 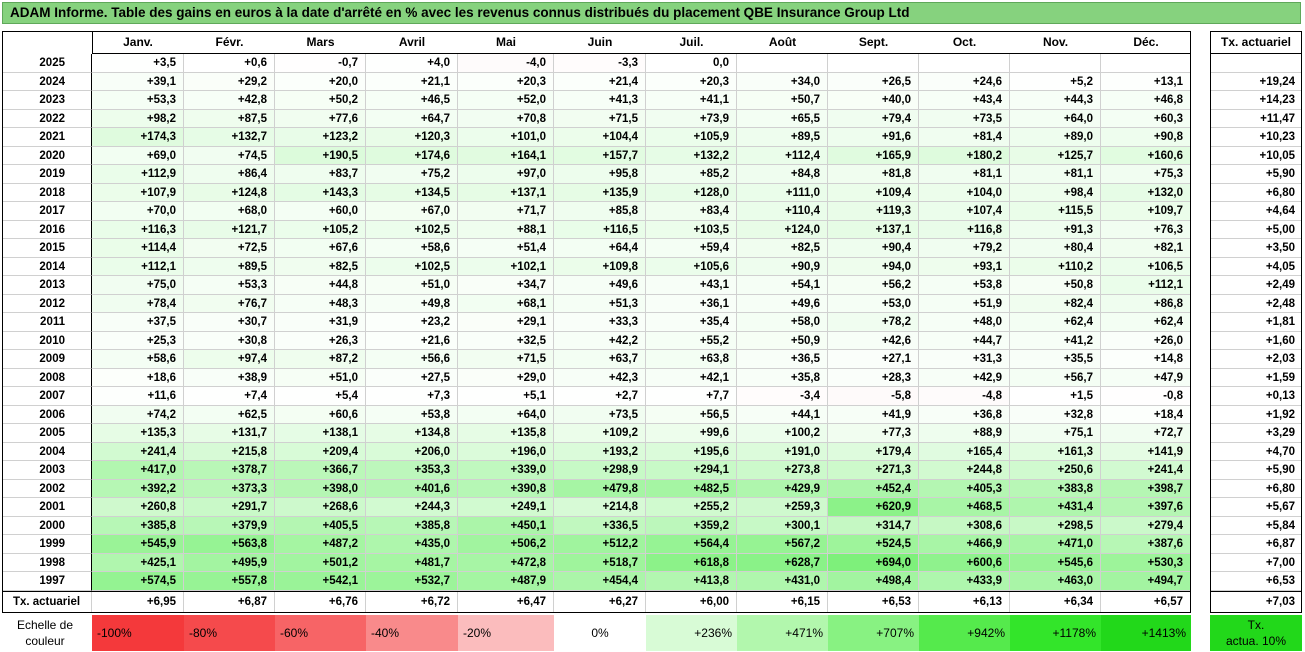 What do you see at coordinates (320, 211) in the screenshot?
I see `table-cell: +60,0` at bounding box center [320, 211].